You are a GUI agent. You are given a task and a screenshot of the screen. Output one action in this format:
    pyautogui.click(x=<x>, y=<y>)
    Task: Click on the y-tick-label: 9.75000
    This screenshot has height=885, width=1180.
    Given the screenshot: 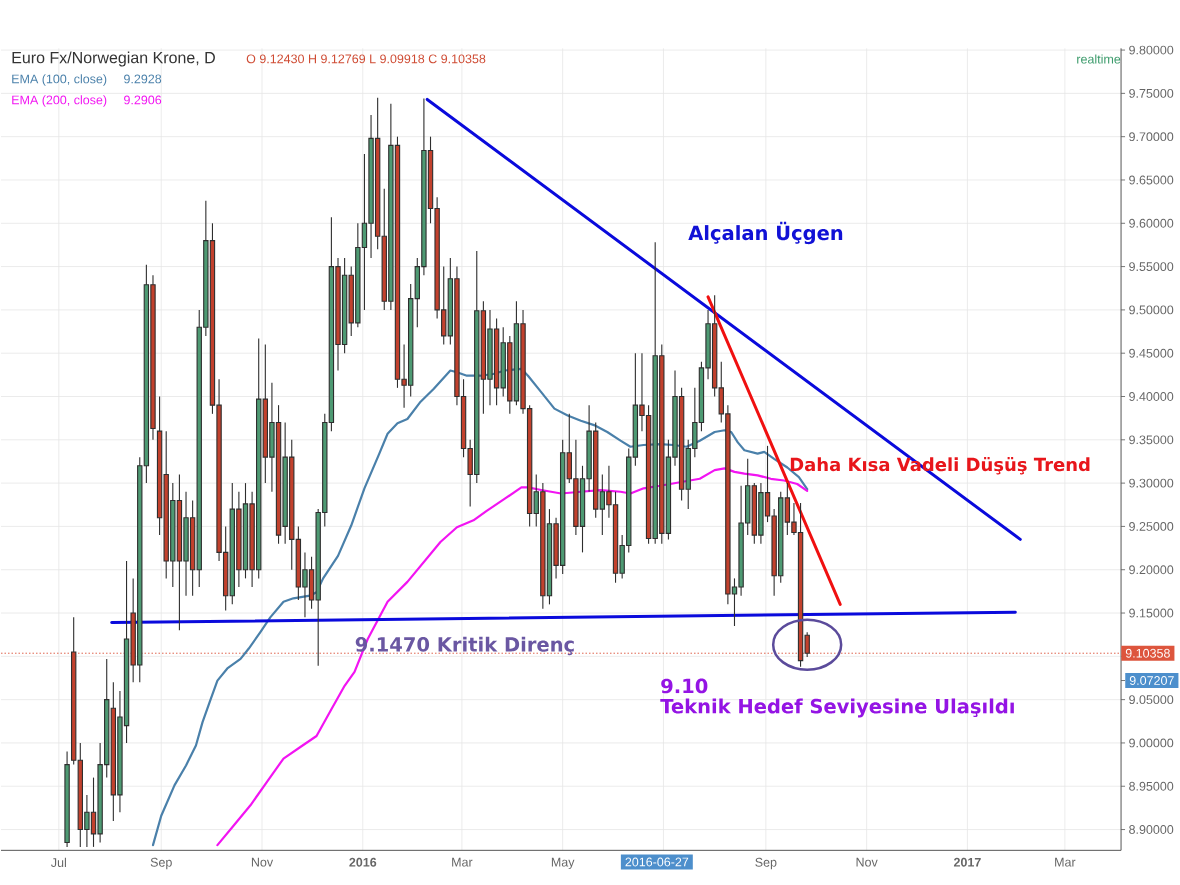 What is the action you would take?
    pyautogui.click(x=1151, y=93)
    